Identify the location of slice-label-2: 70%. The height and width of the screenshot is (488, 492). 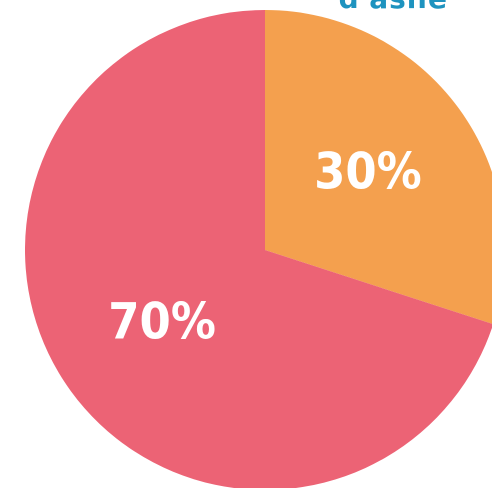
(162, 321).